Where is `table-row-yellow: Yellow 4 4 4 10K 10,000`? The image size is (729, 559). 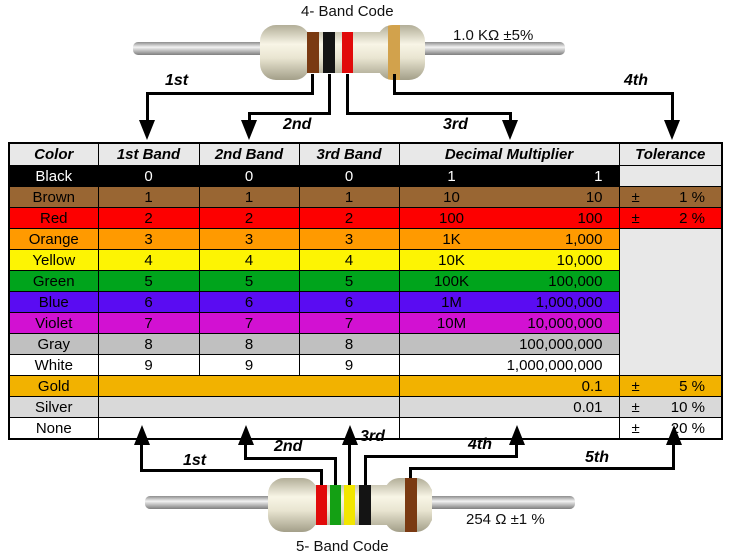 table-row-yellow: Yellow 4 4 4 10K 10,000 is located at coordinates (365, 260).